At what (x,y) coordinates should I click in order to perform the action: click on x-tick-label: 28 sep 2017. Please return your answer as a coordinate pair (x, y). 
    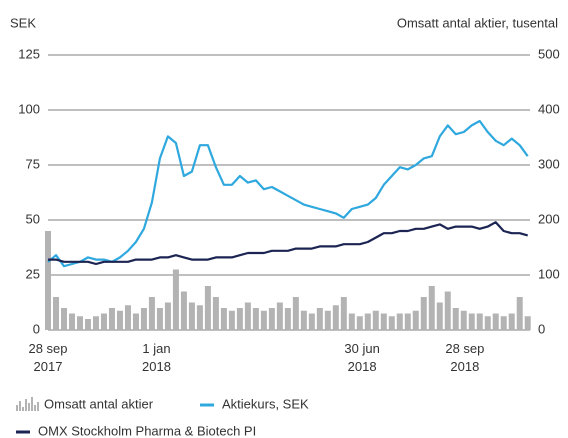
    Looking at the image, I should click on (47, 357).